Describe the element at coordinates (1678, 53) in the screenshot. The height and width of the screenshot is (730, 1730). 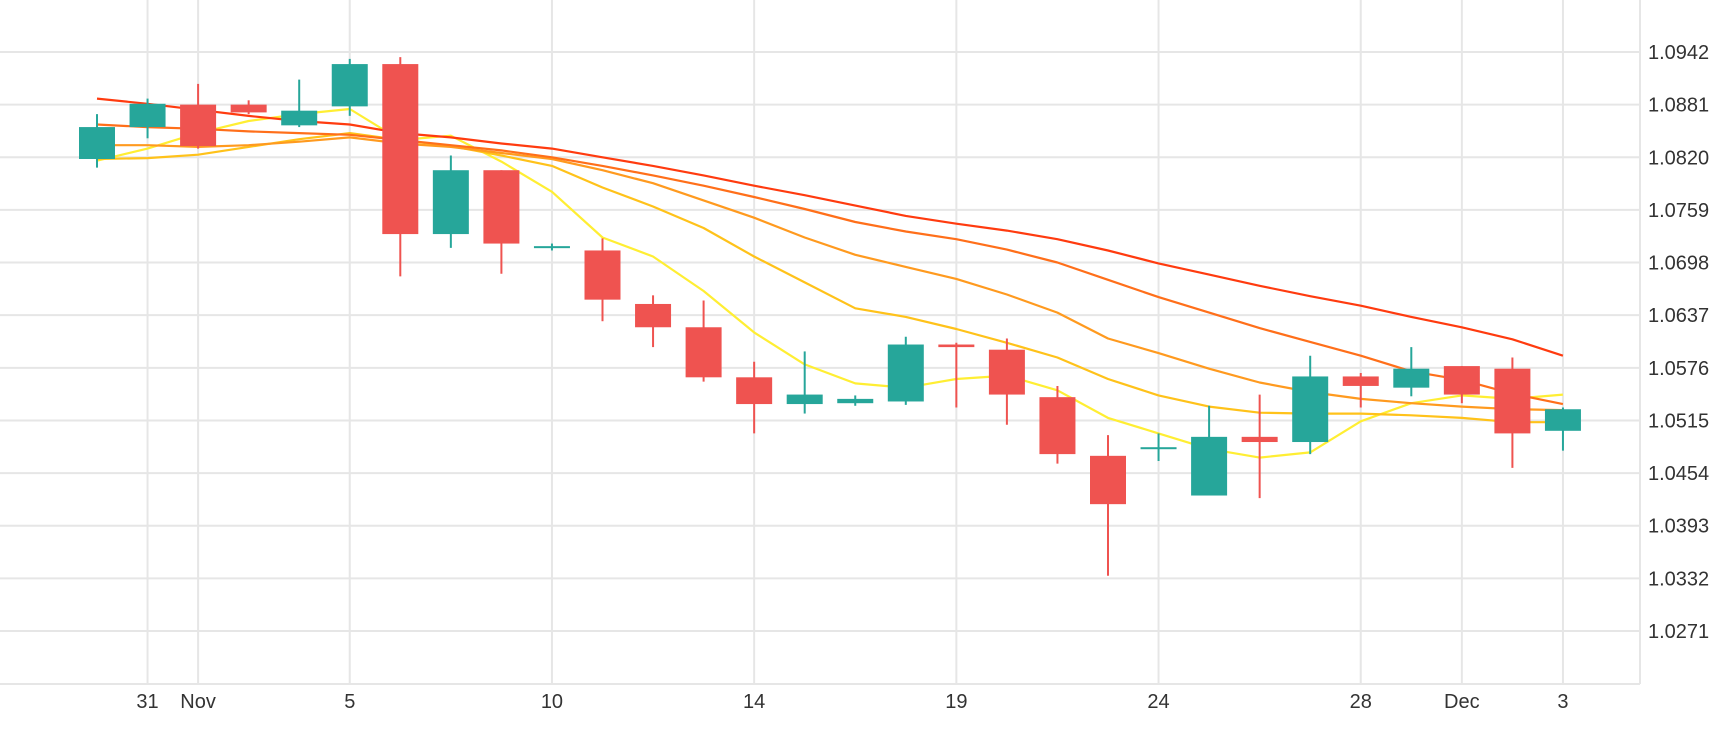
I see `y-tick-label: 1.0942` at that location.